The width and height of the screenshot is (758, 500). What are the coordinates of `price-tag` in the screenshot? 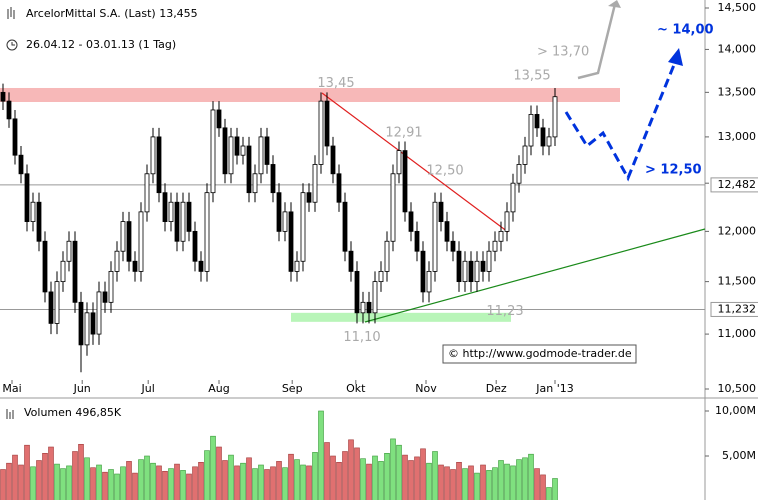 It's located at (734, 185).